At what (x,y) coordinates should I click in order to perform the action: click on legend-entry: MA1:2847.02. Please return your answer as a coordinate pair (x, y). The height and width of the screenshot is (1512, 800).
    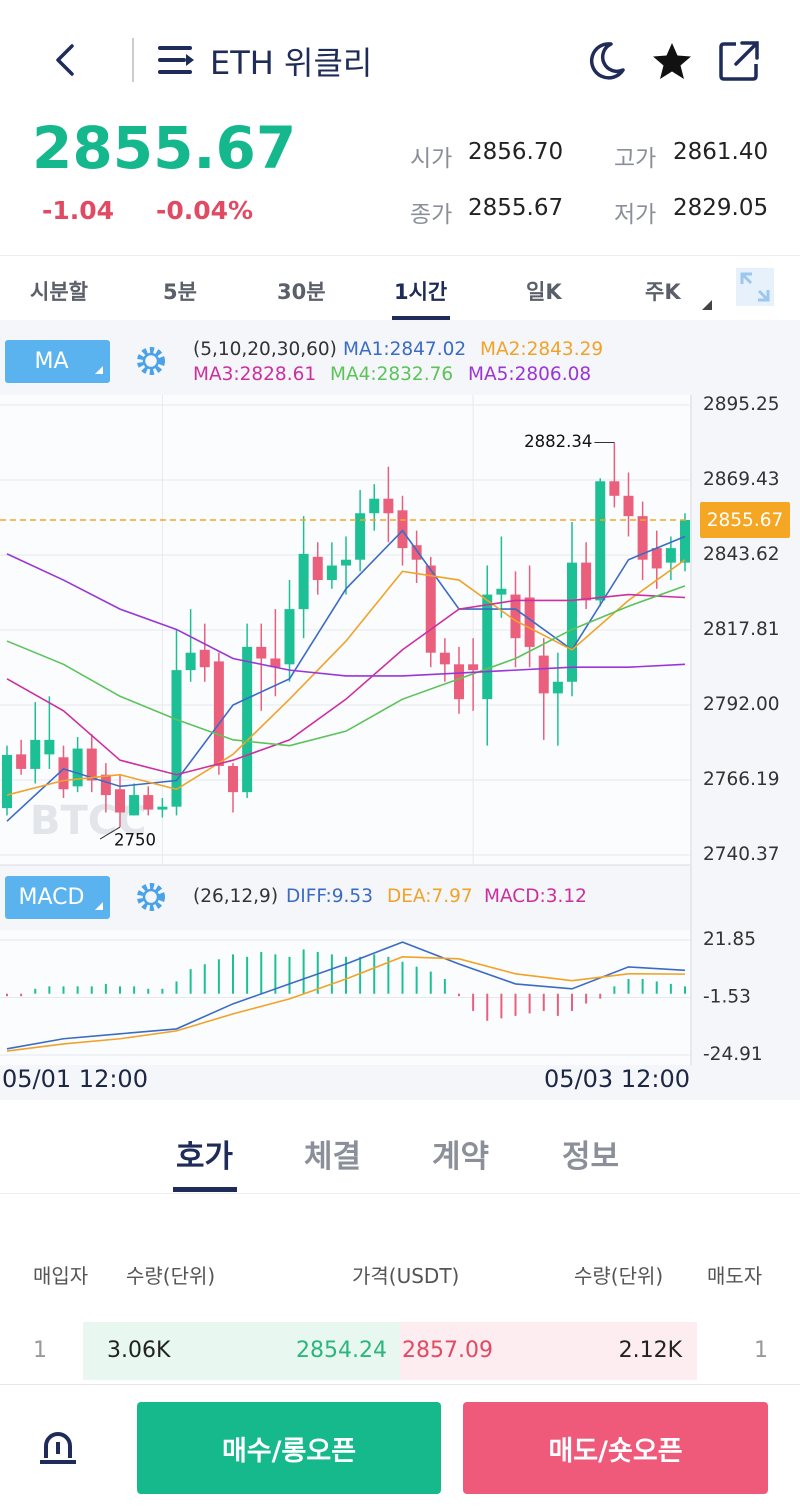
    Looking at the image, I should click on (404, 349).